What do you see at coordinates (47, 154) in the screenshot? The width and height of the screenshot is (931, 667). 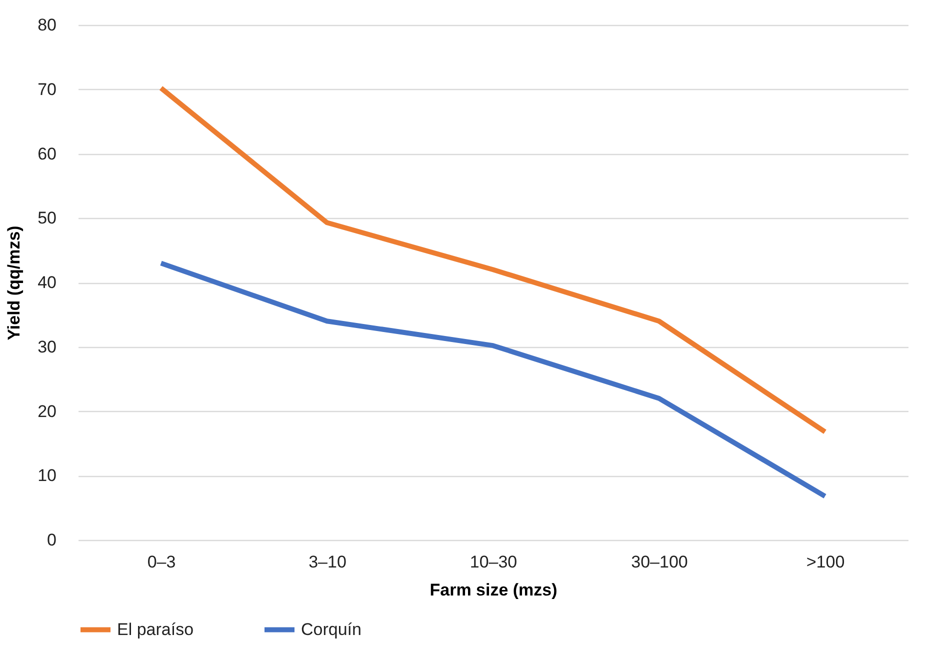 I see `y-tick-label: 60` at bounding box center [47, 154].